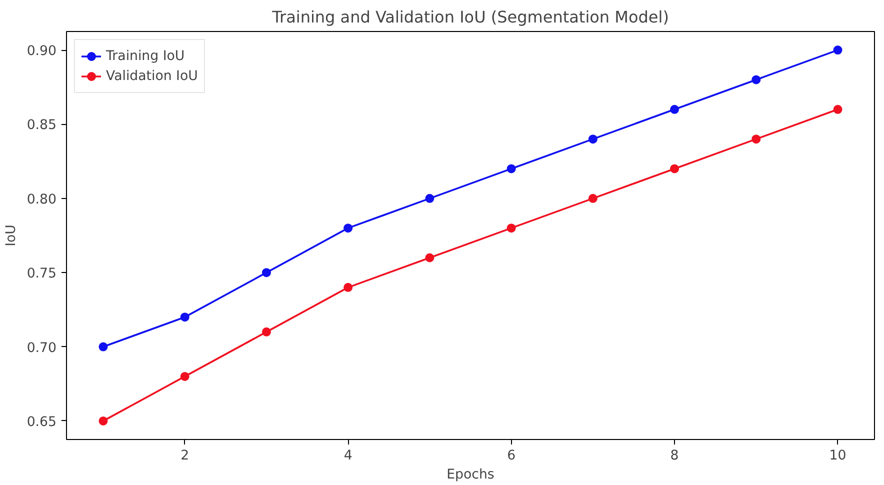 This screenshot has height=485, width=884. What do you see at coordinates (11, 235) in the screenshot?
I see `y-axis-title: IoU` at bounding box center [11, 235].